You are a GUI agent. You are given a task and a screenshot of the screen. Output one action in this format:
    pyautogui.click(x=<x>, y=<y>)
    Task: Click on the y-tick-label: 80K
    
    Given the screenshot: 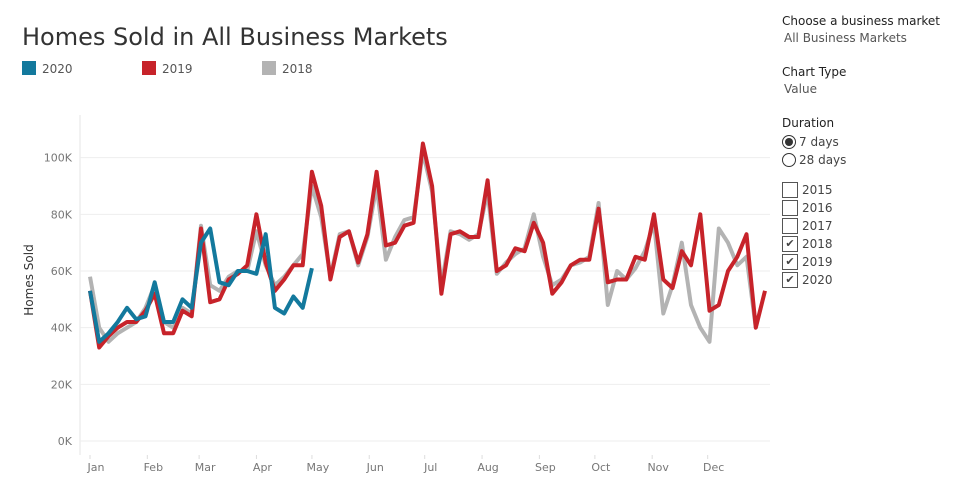 What is the action you would take?
    pyautogui.click(x=62, y=214)
    